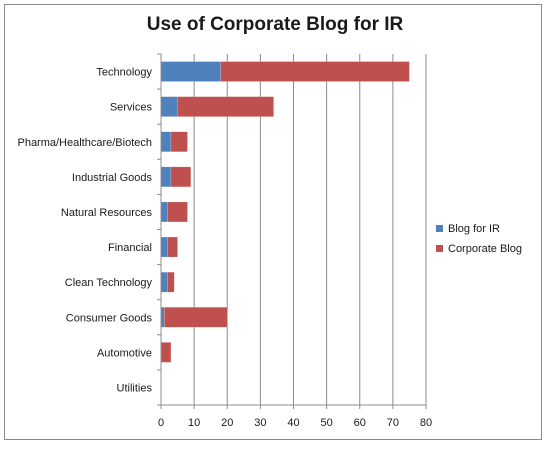  I want to click on legend: Blog for IR Corporate Blog, so click(479, 239).